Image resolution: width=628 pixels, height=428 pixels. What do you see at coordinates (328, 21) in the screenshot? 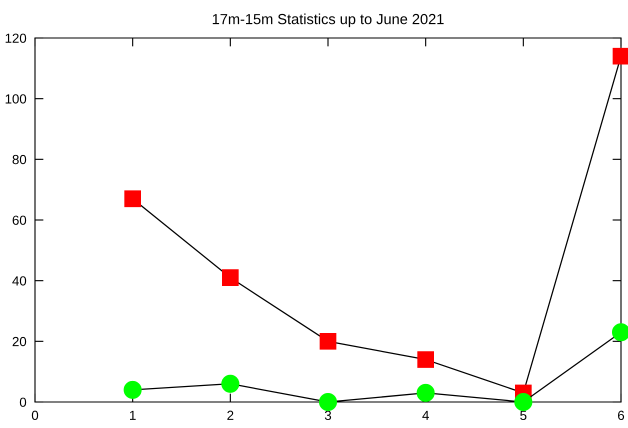
I see `chart-title: 17m-15m Statistics up to June 2021` at bounding box center [328, 21].